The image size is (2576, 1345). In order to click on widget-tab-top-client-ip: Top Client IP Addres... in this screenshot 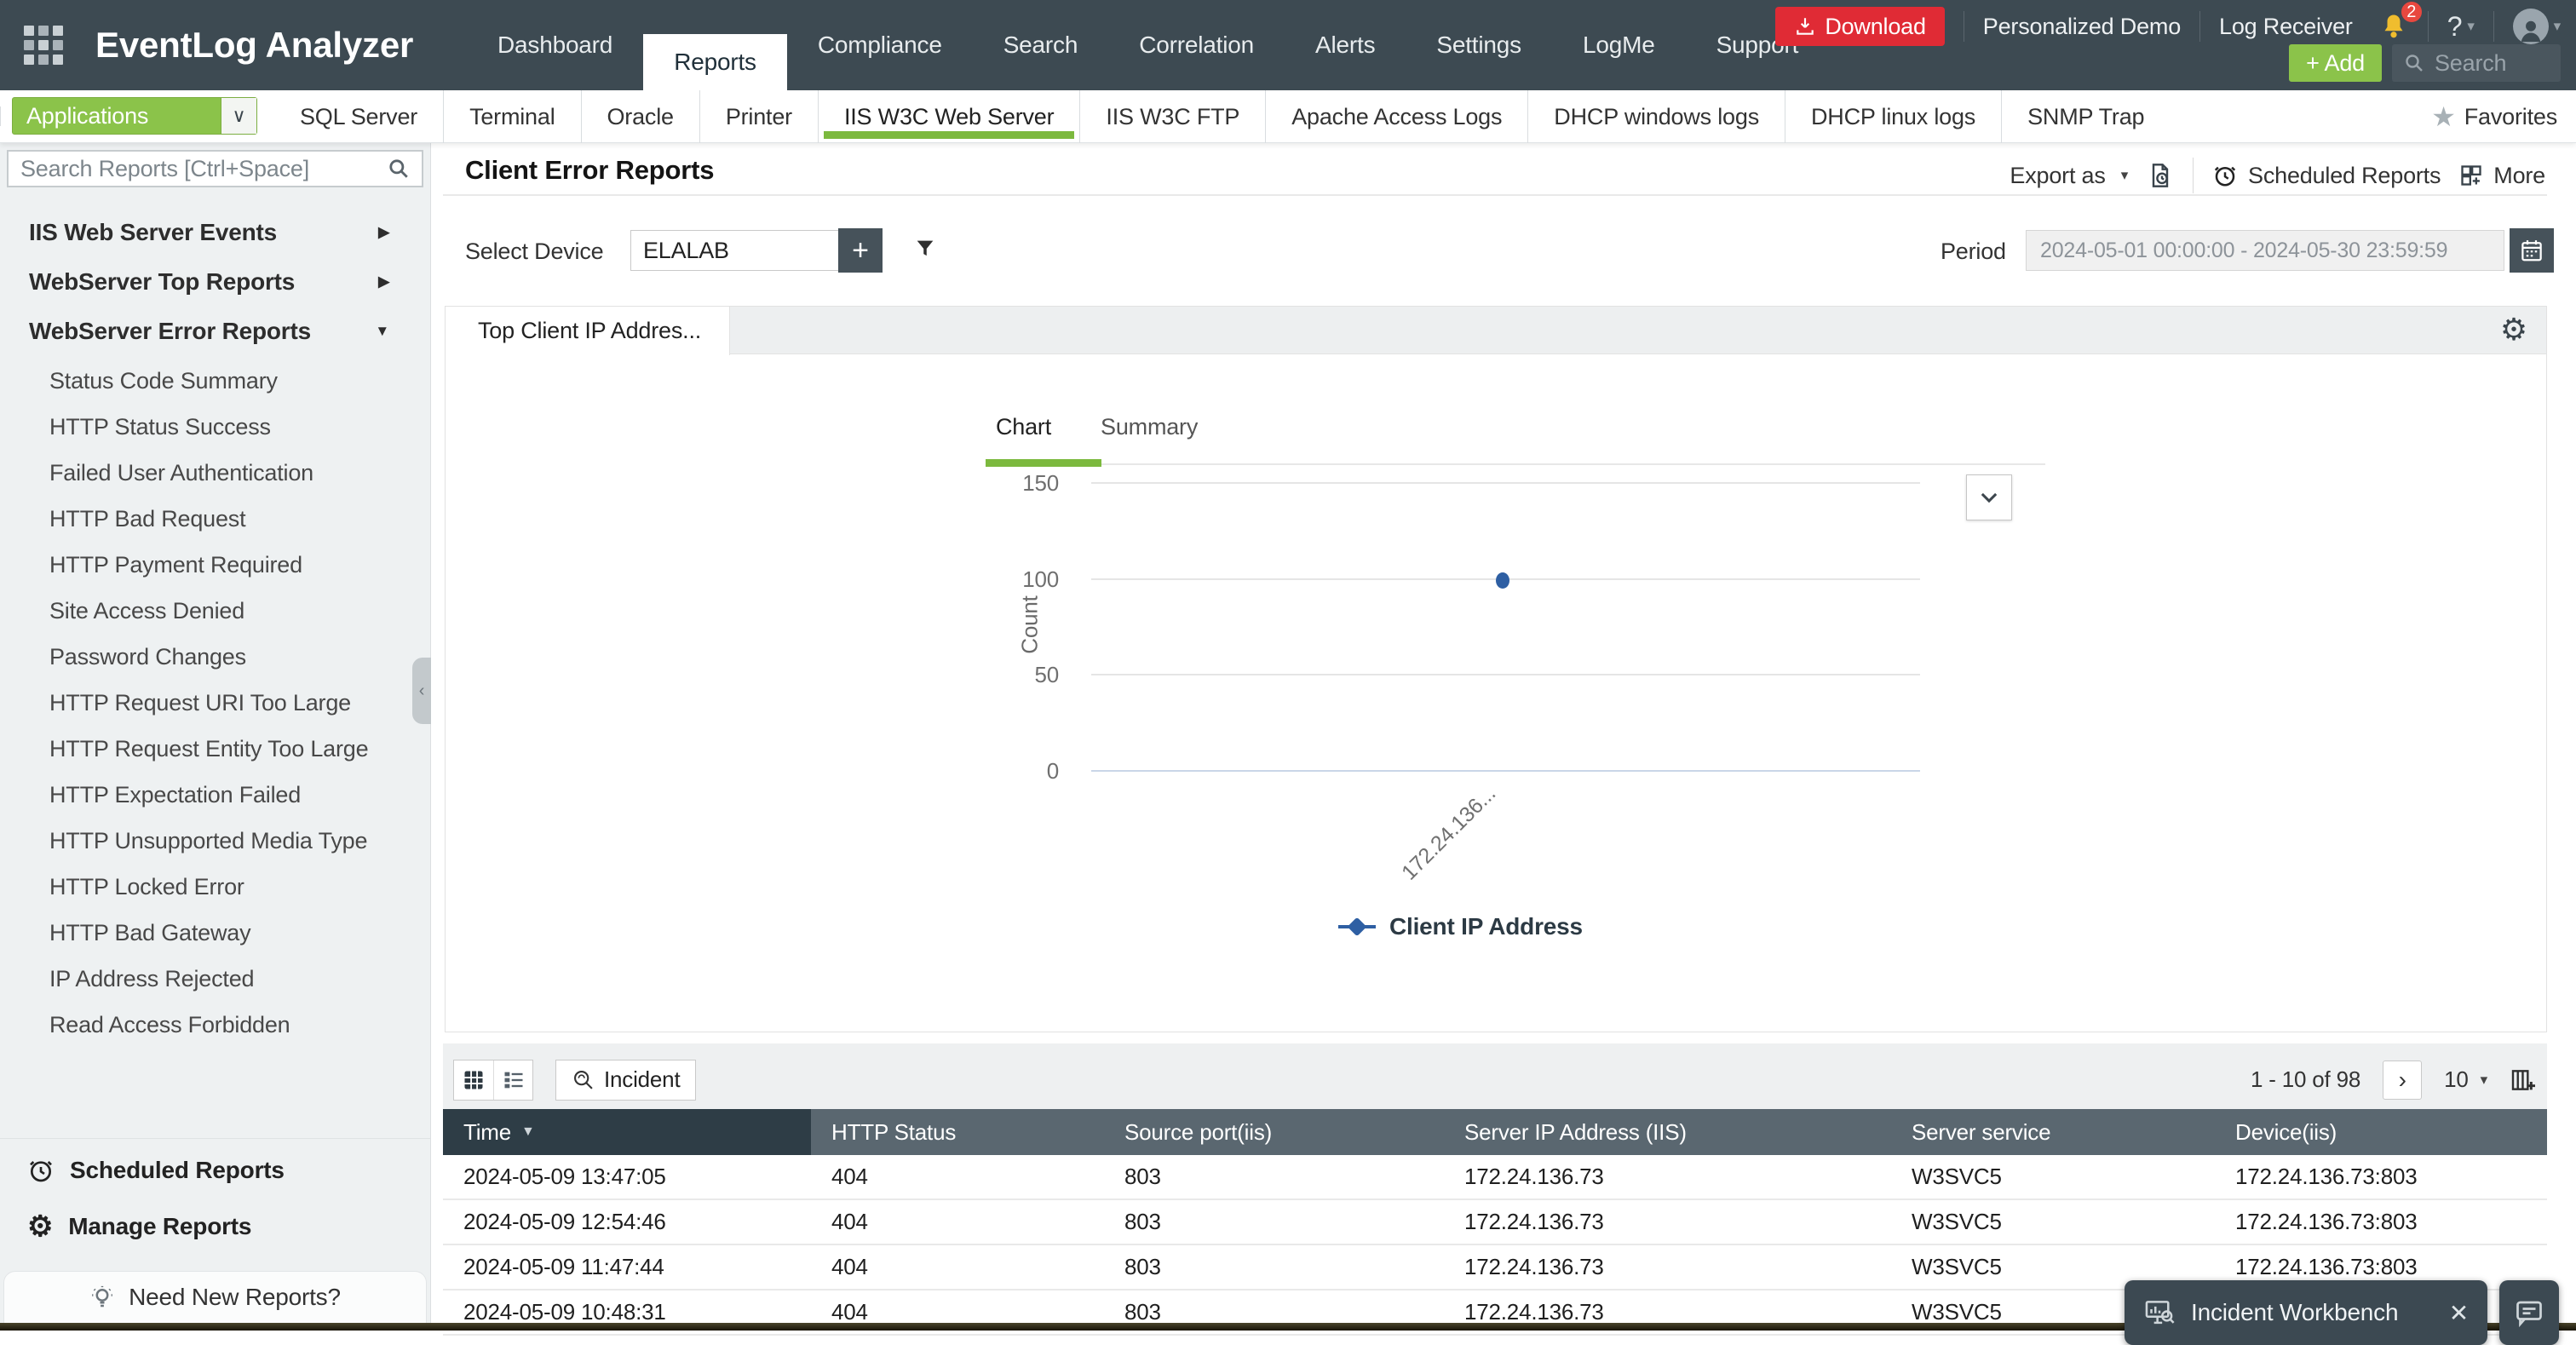, I will do `click(588, 331)`.